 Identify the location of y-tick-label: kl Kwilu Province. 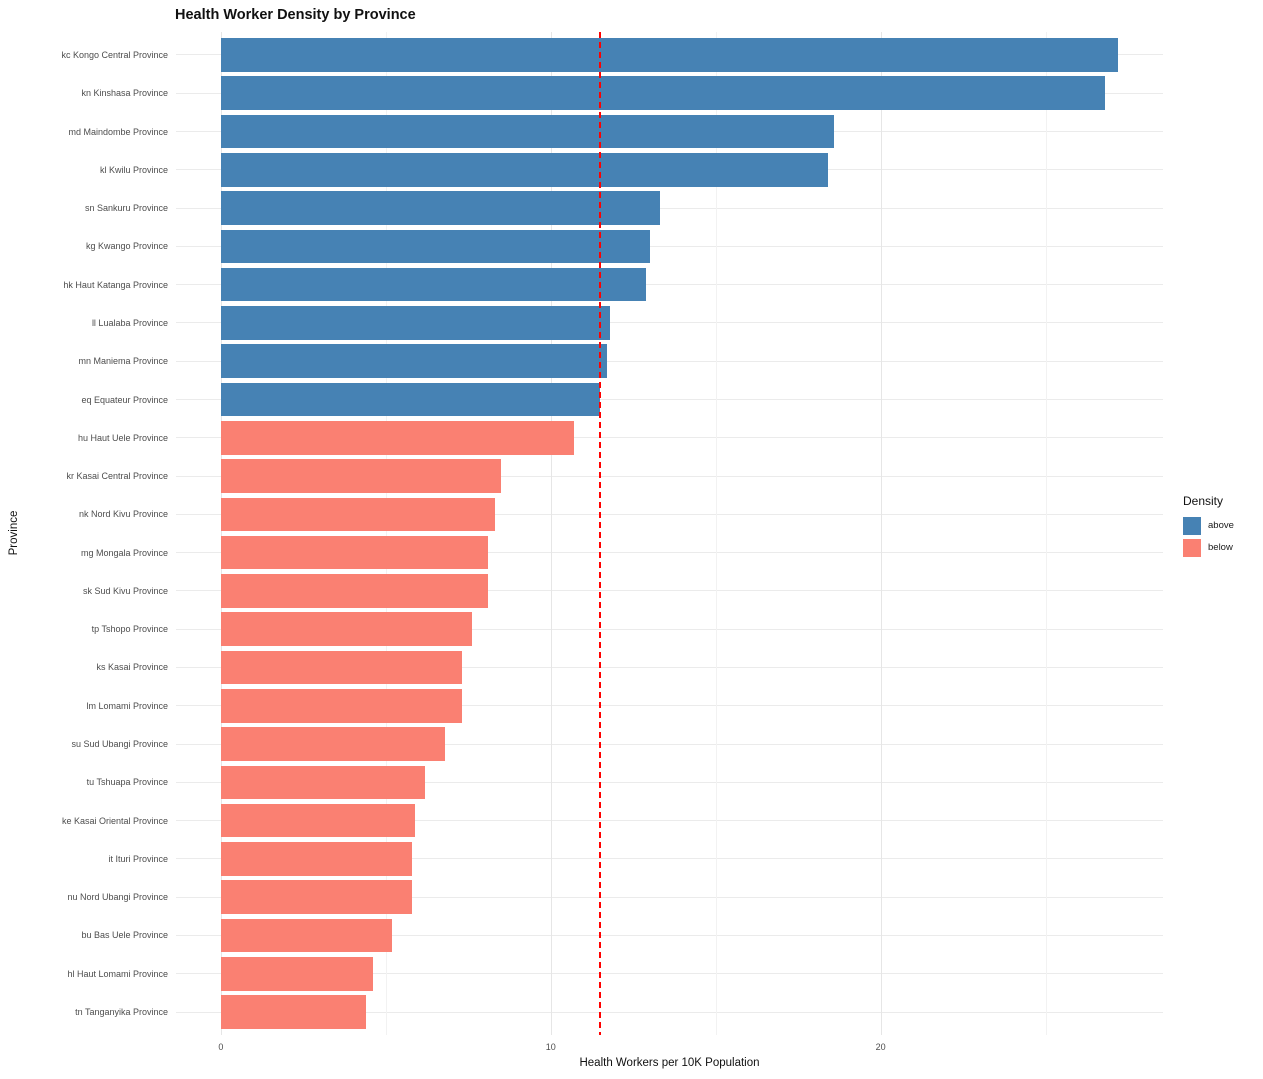
(133, 169).